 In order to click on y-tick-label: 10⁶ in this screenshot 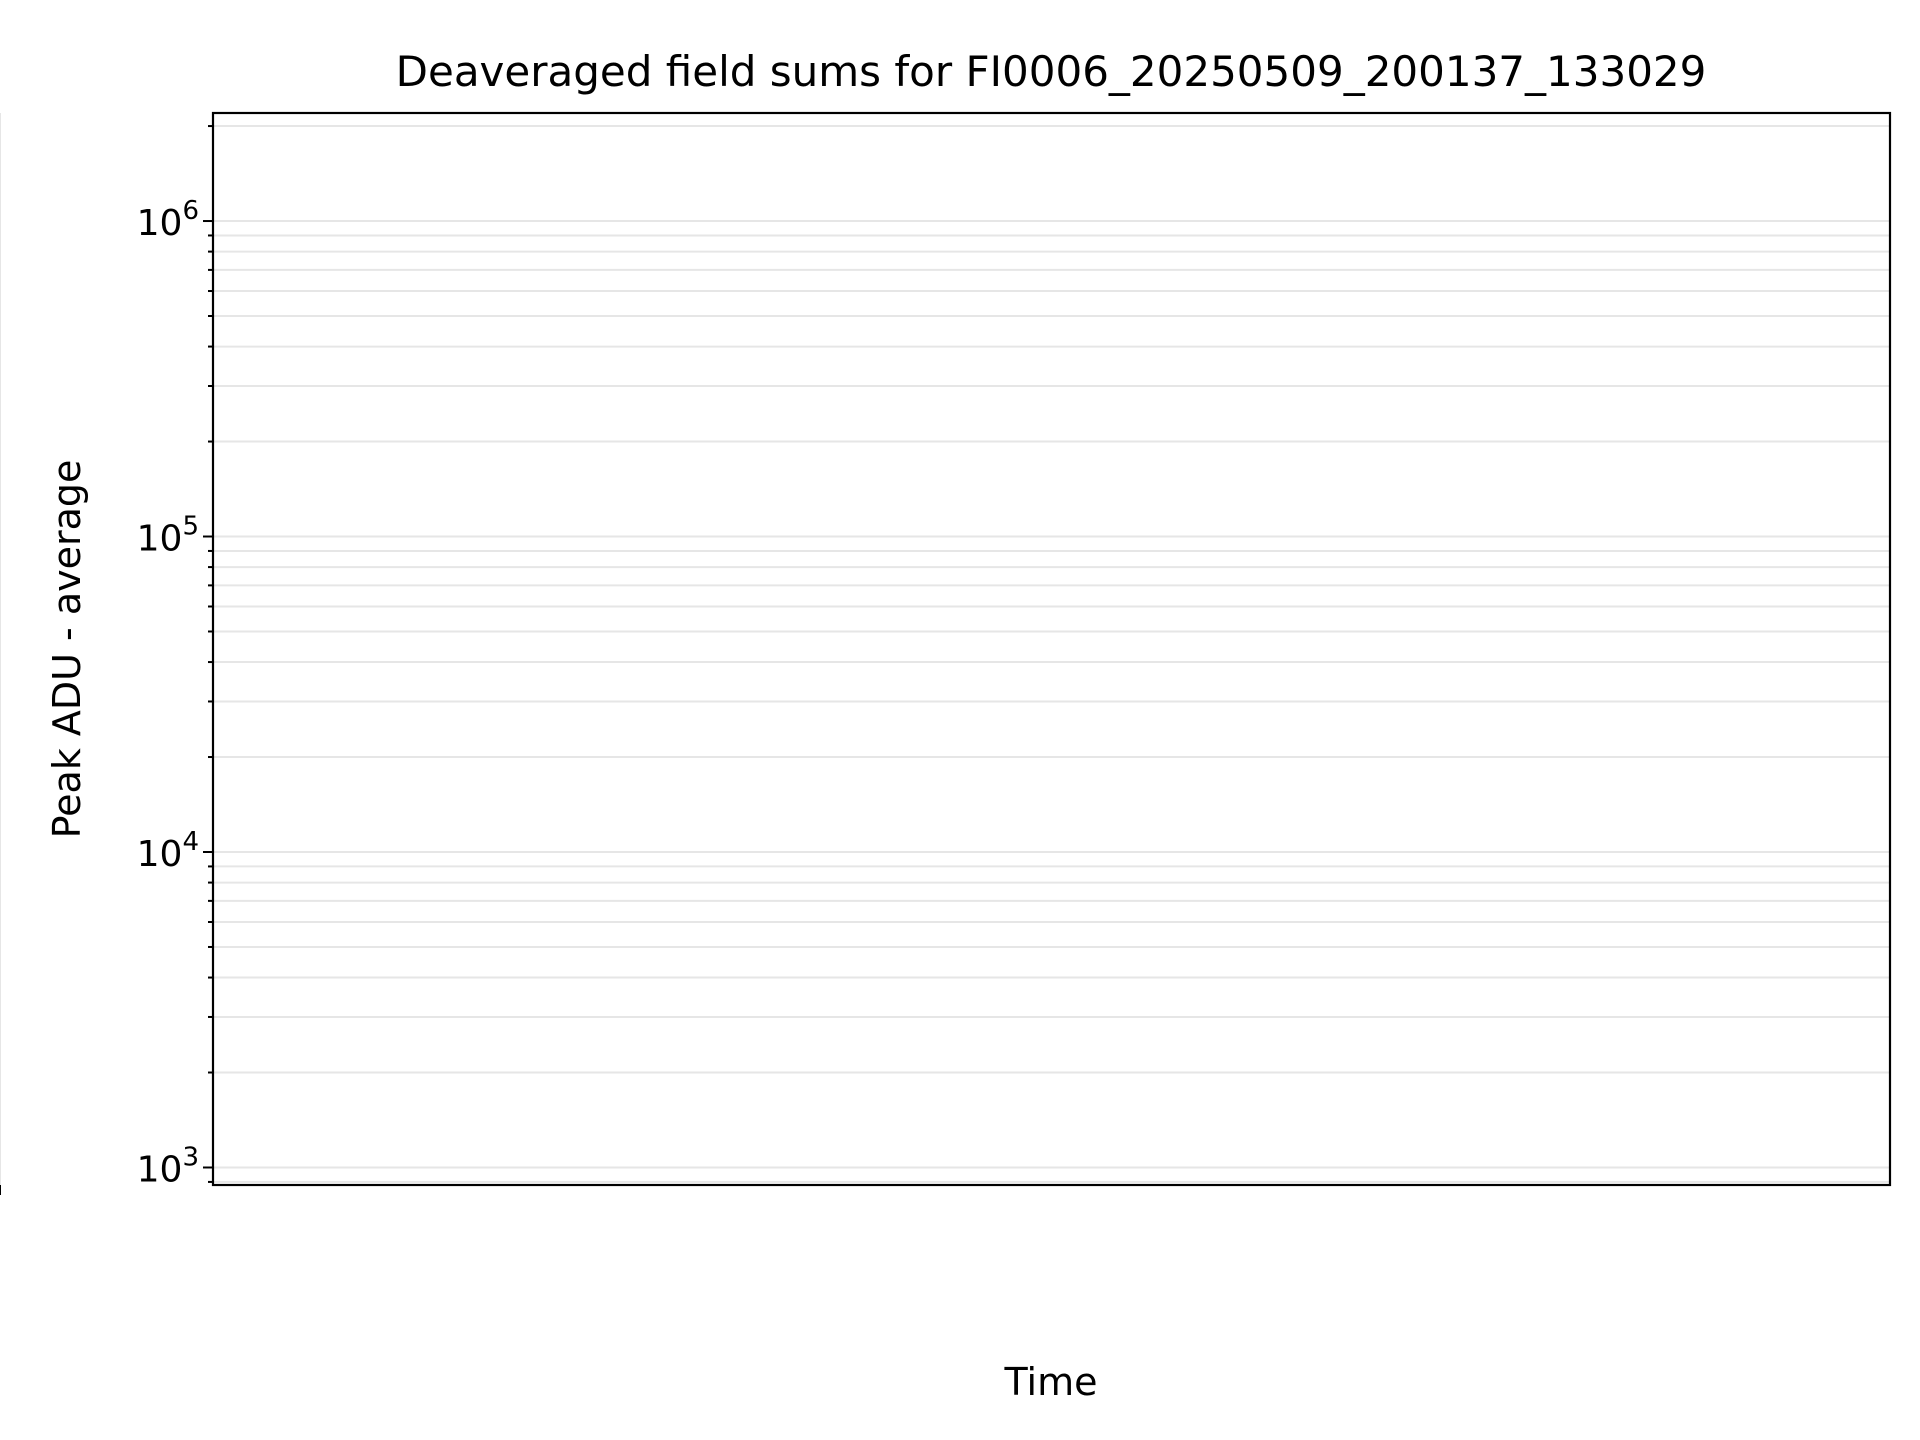, I will do `click(168, 220)`.